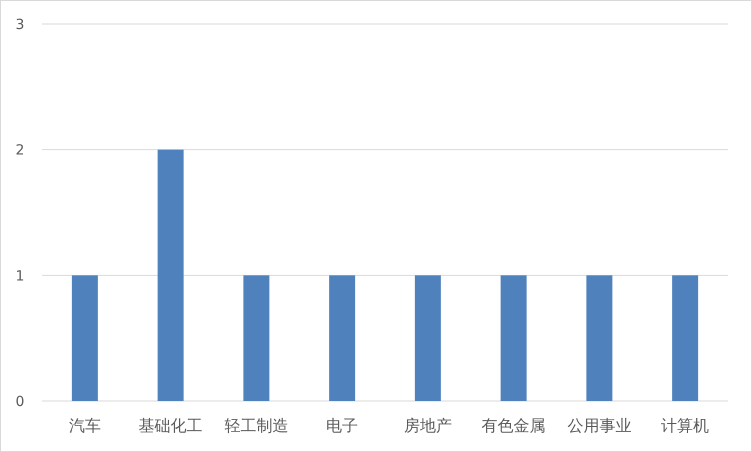 This screenshot has height=452, width=752. What do you see at coordinates (170, 425) in the screenshot?
I see `x-tick-label: 基础化工` at bounding box center [170, 425].